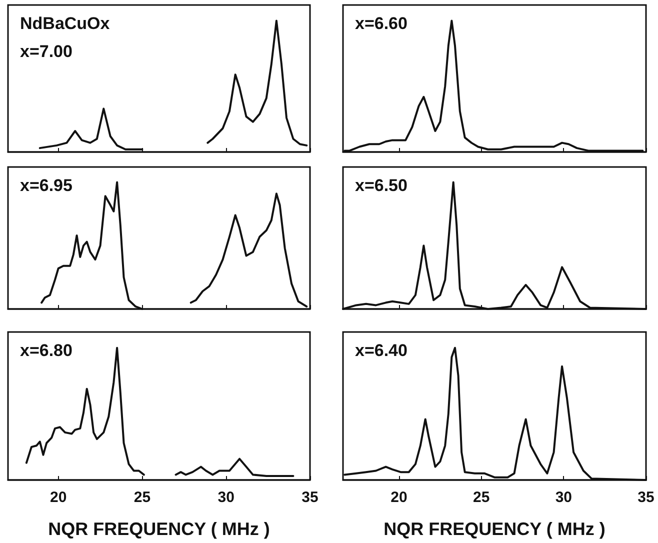 Image resolution: width=658 pixels, height=543 pixels. I want to click on annotation: NdBaCuOx, so click(65, 23).